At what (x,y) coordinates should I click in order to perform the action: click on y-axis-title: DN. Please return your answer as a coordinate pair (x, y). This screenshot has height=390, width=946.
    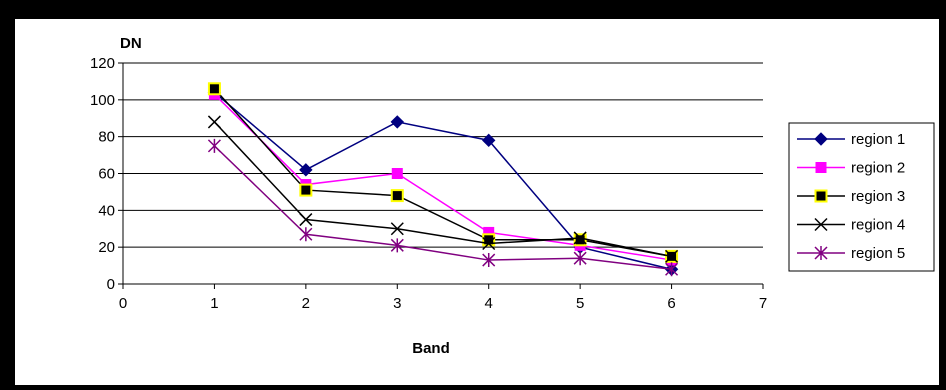
    Looking at the image, I should click on (131, 43).